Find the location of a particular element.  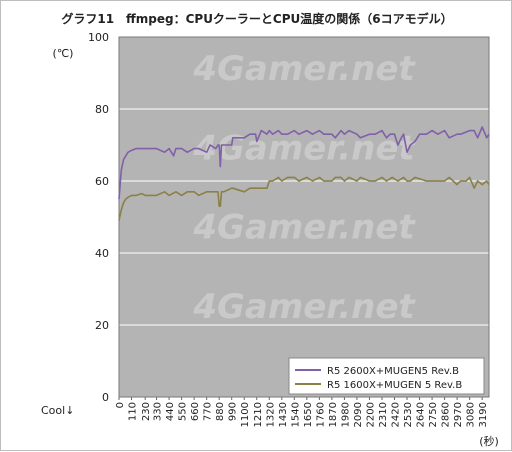

x-tick-label: 1980 is located at coordinates (345, 414).